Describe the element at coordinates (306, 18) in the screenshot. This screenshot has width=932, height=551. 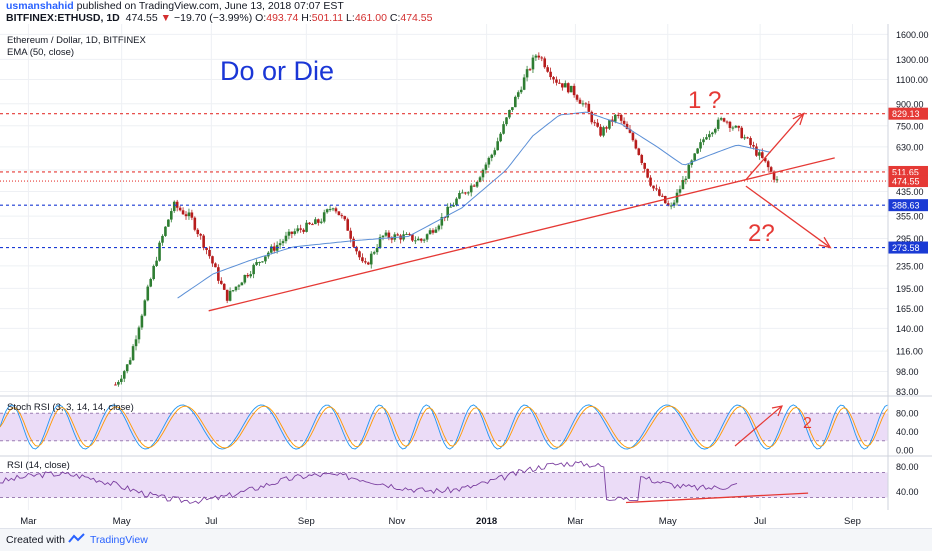
I see `high-label: H:` at that location.